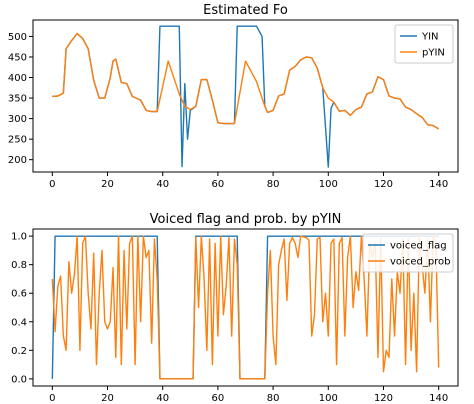 This screenshot has width=474, height=404. Describe the element at coordinates (17, 99) in the screenshot. I see `y-tick-label: 350` at that location.